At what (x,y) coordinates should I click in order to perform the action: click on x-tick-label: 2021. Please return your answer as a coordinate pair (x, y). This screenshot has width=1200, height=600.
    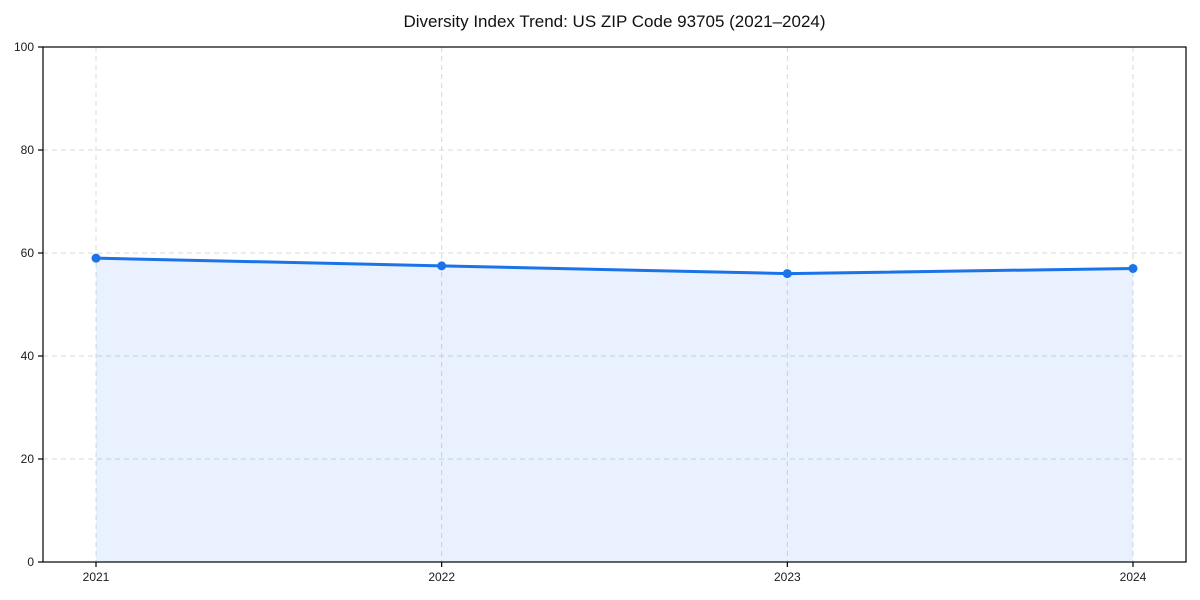
    Looking at the image, I should click on (96, 577).